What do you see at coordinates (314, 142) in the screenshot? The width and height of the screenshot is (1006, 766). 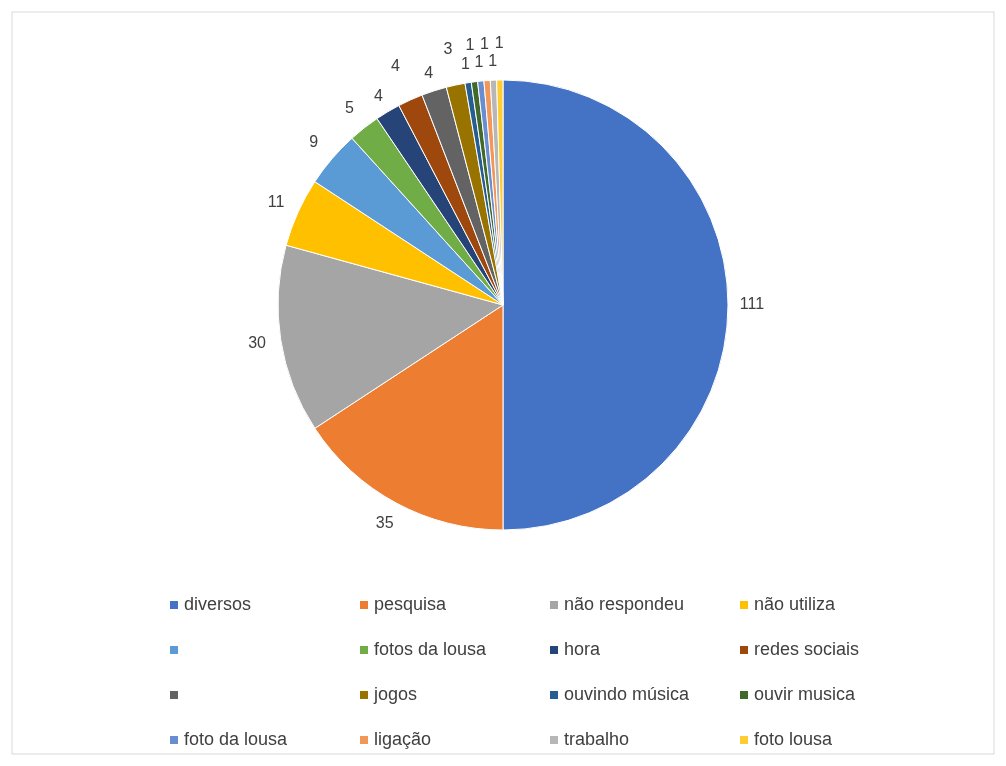 I see `data-label: 9` at bounding box center [314, 142].